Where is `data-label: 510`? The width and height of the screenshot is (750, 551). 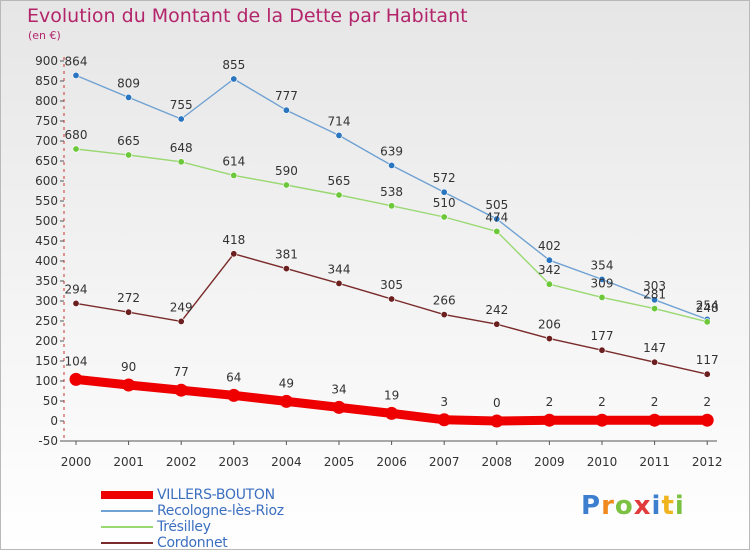
data-label: 510 is located at coordinates (444, 203).